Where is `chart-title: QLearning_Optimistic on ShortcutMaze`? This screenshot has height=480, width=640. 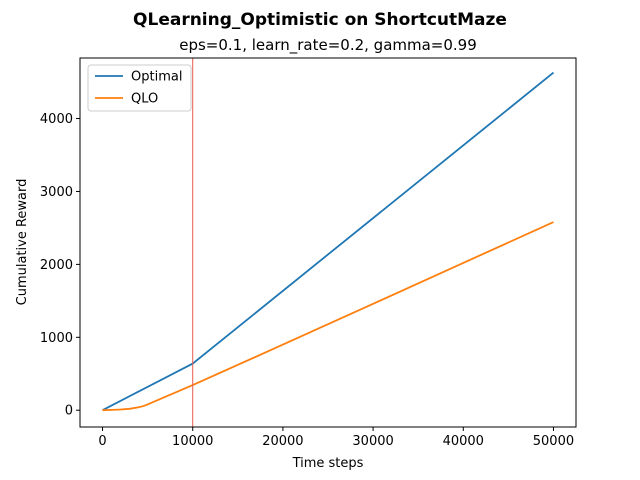 chart-title: QLearning_Optimistic on ShortcutMaze is located at coordinates (320, 20).